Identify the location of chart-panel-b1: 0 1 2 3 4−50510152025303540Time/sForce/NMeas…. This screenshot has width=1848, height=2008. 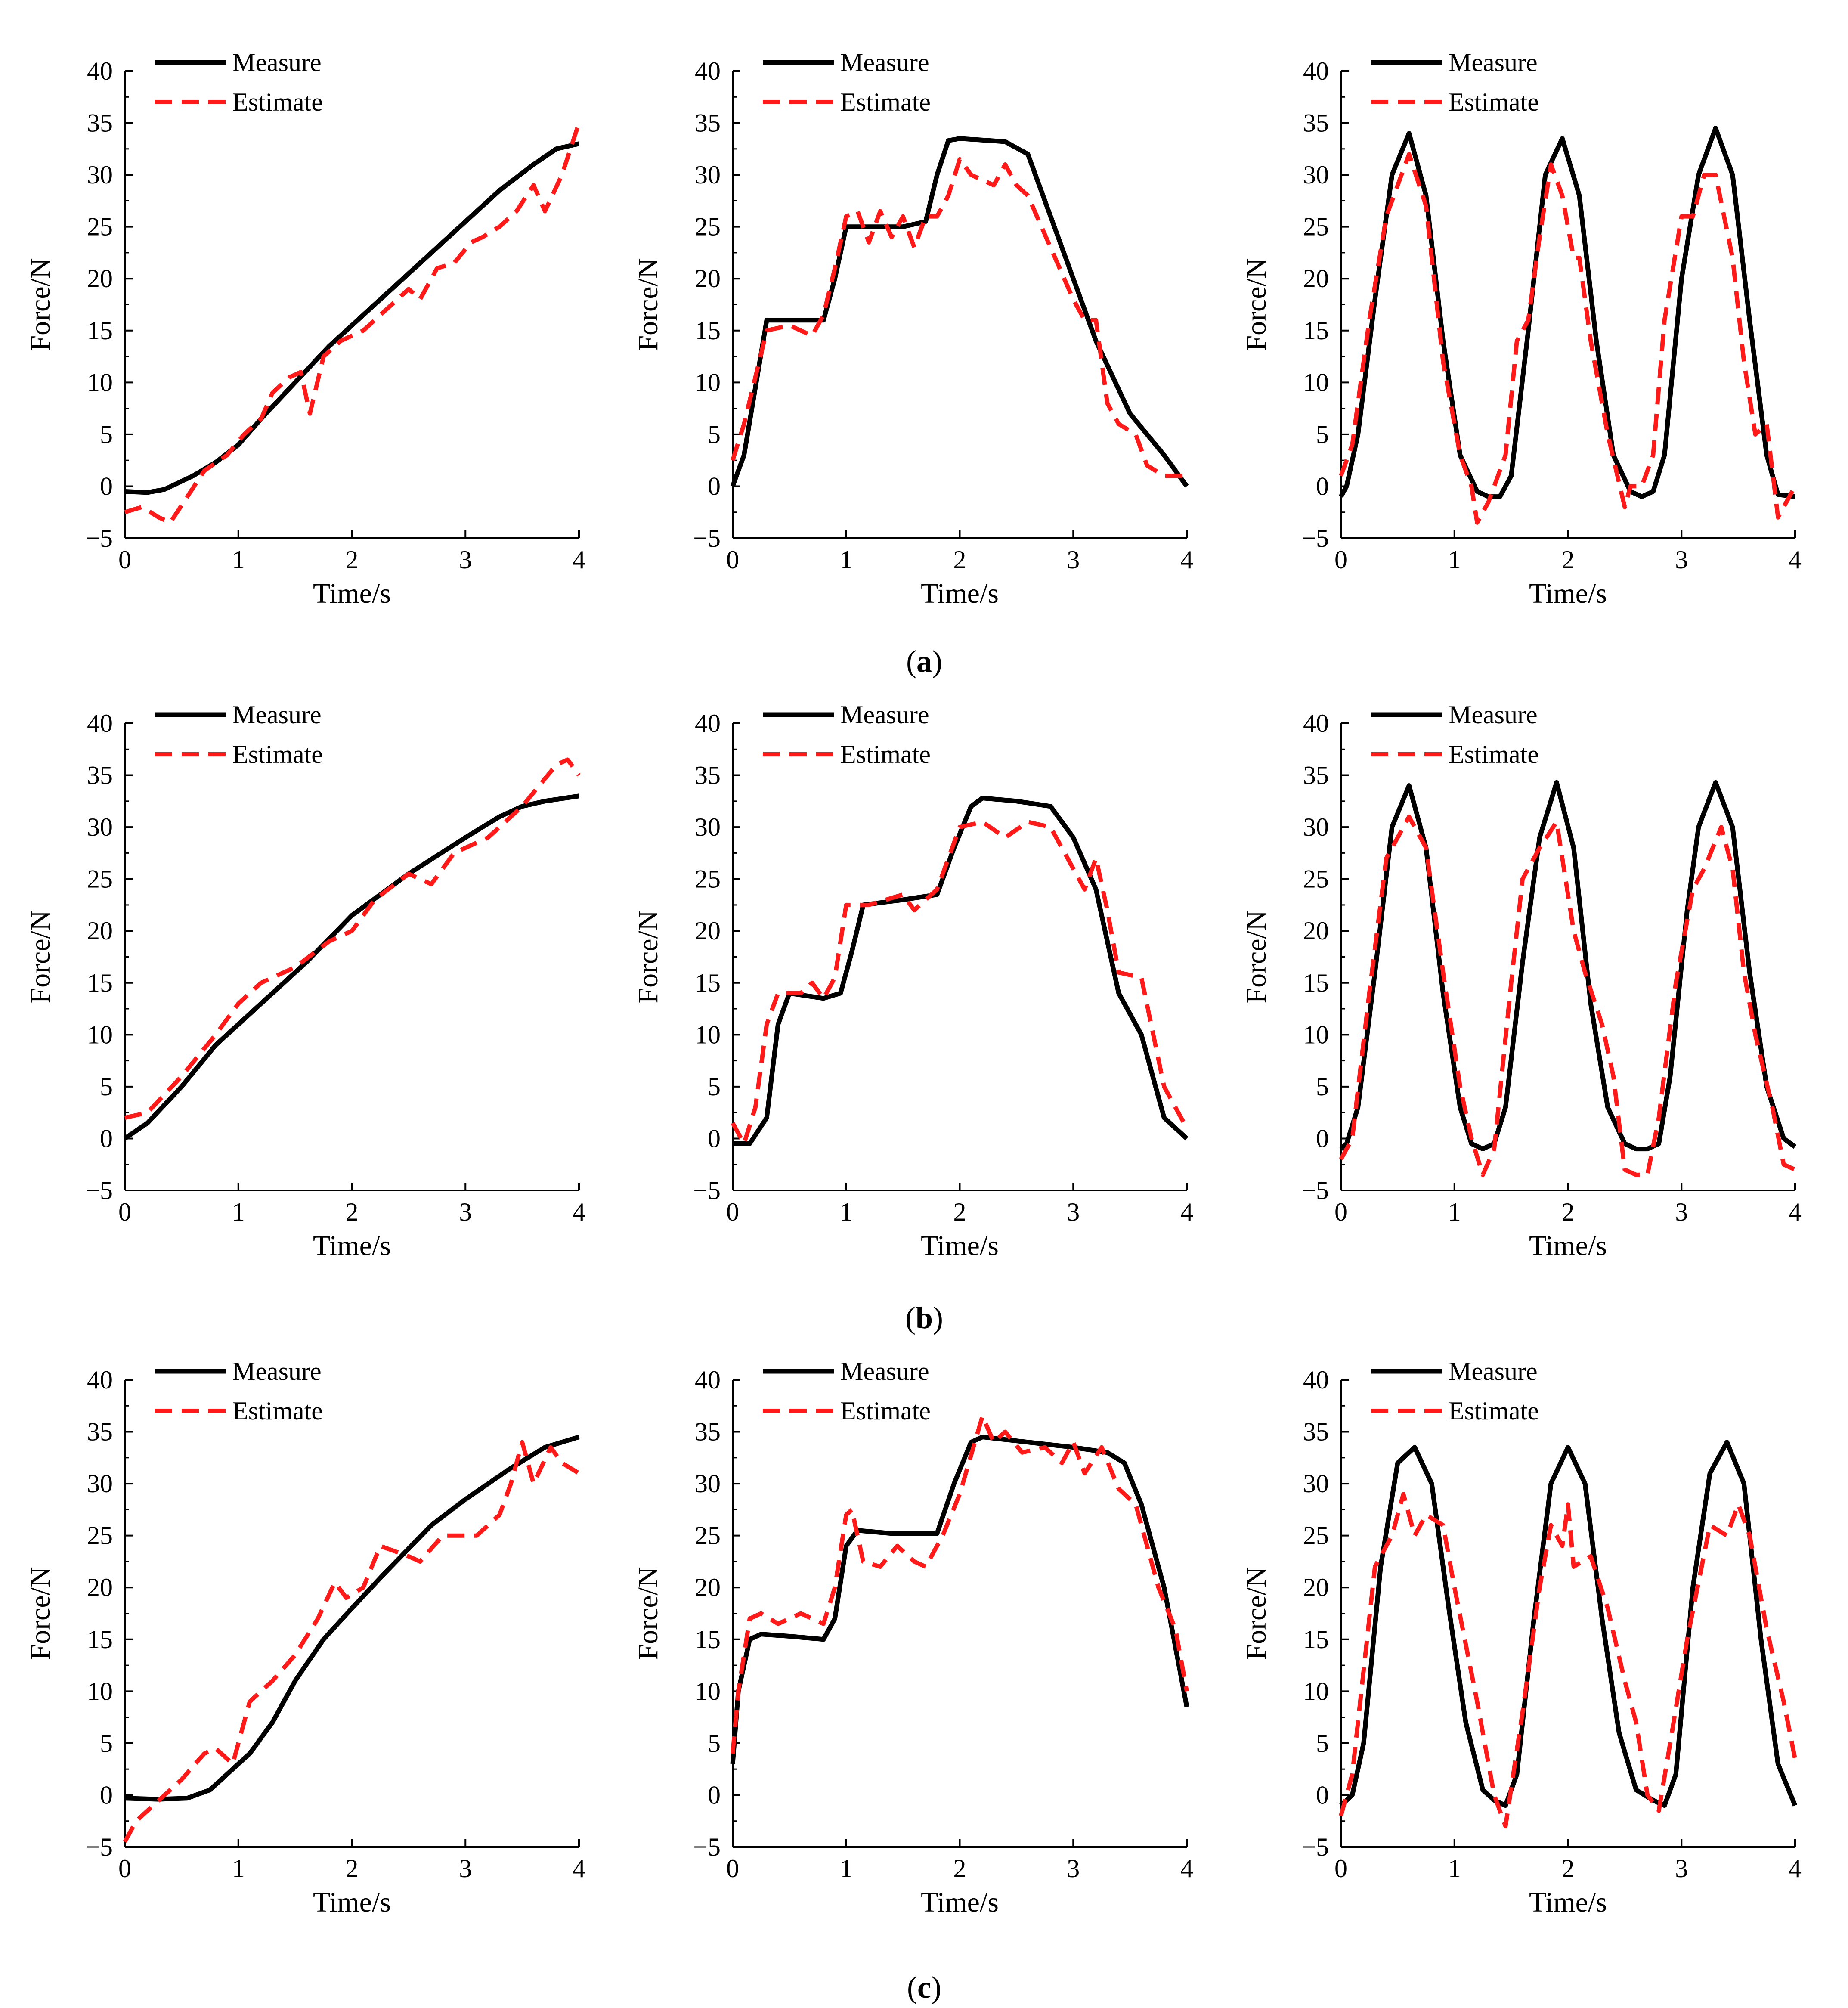
(305, 980).